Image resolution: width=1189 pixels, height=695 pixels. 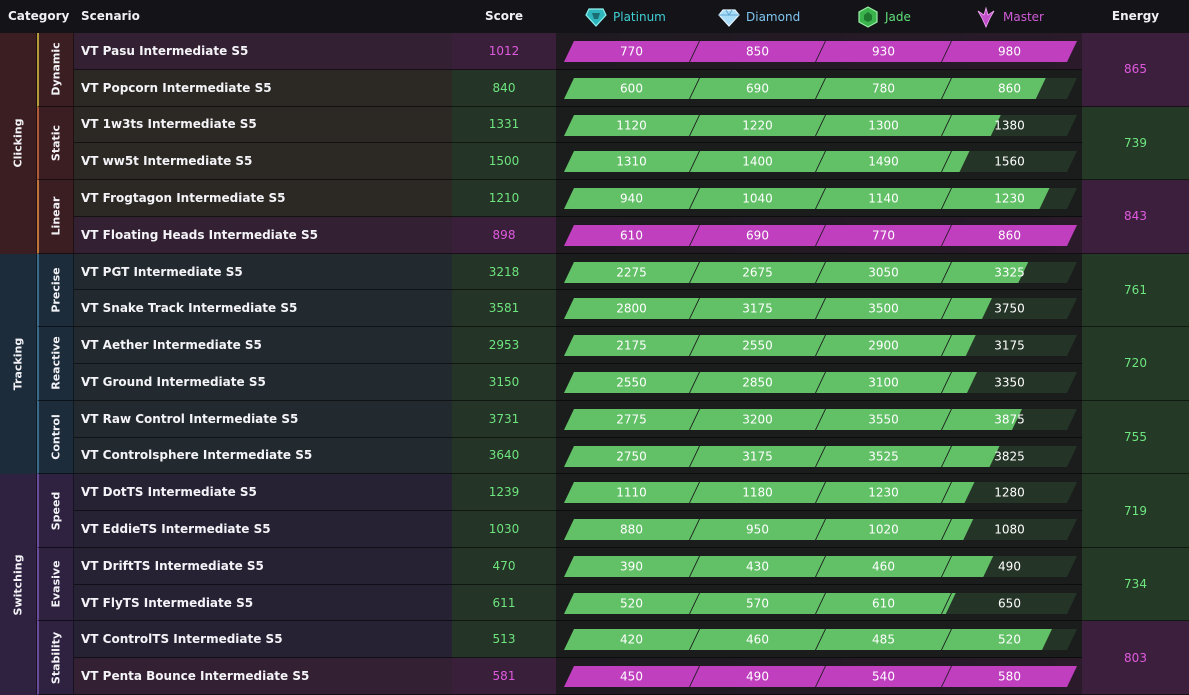 What do you see at coordinates (263, 529) in the screenshot?
I see `scenario-name: VT EddieTS Intermediate S5` at bounding box center [263, 529].